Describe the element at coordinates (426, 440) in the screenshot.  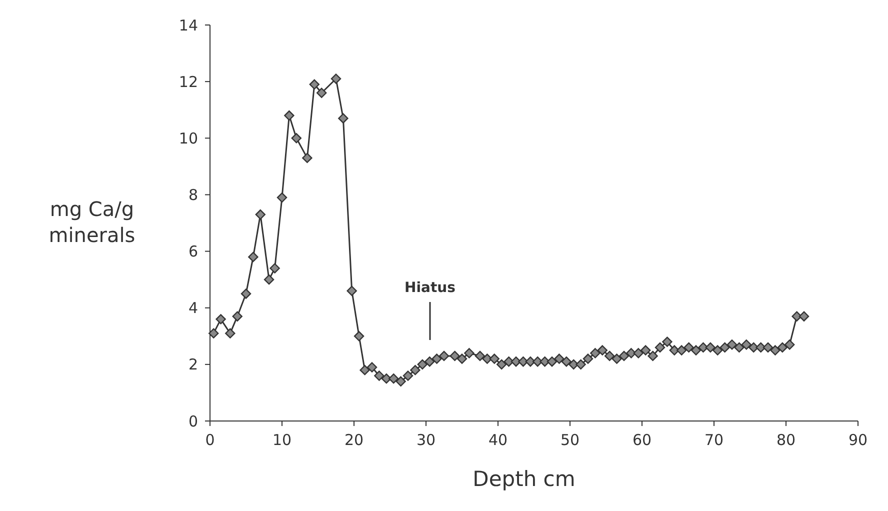
I see `x-tick-label: 30` at that location.